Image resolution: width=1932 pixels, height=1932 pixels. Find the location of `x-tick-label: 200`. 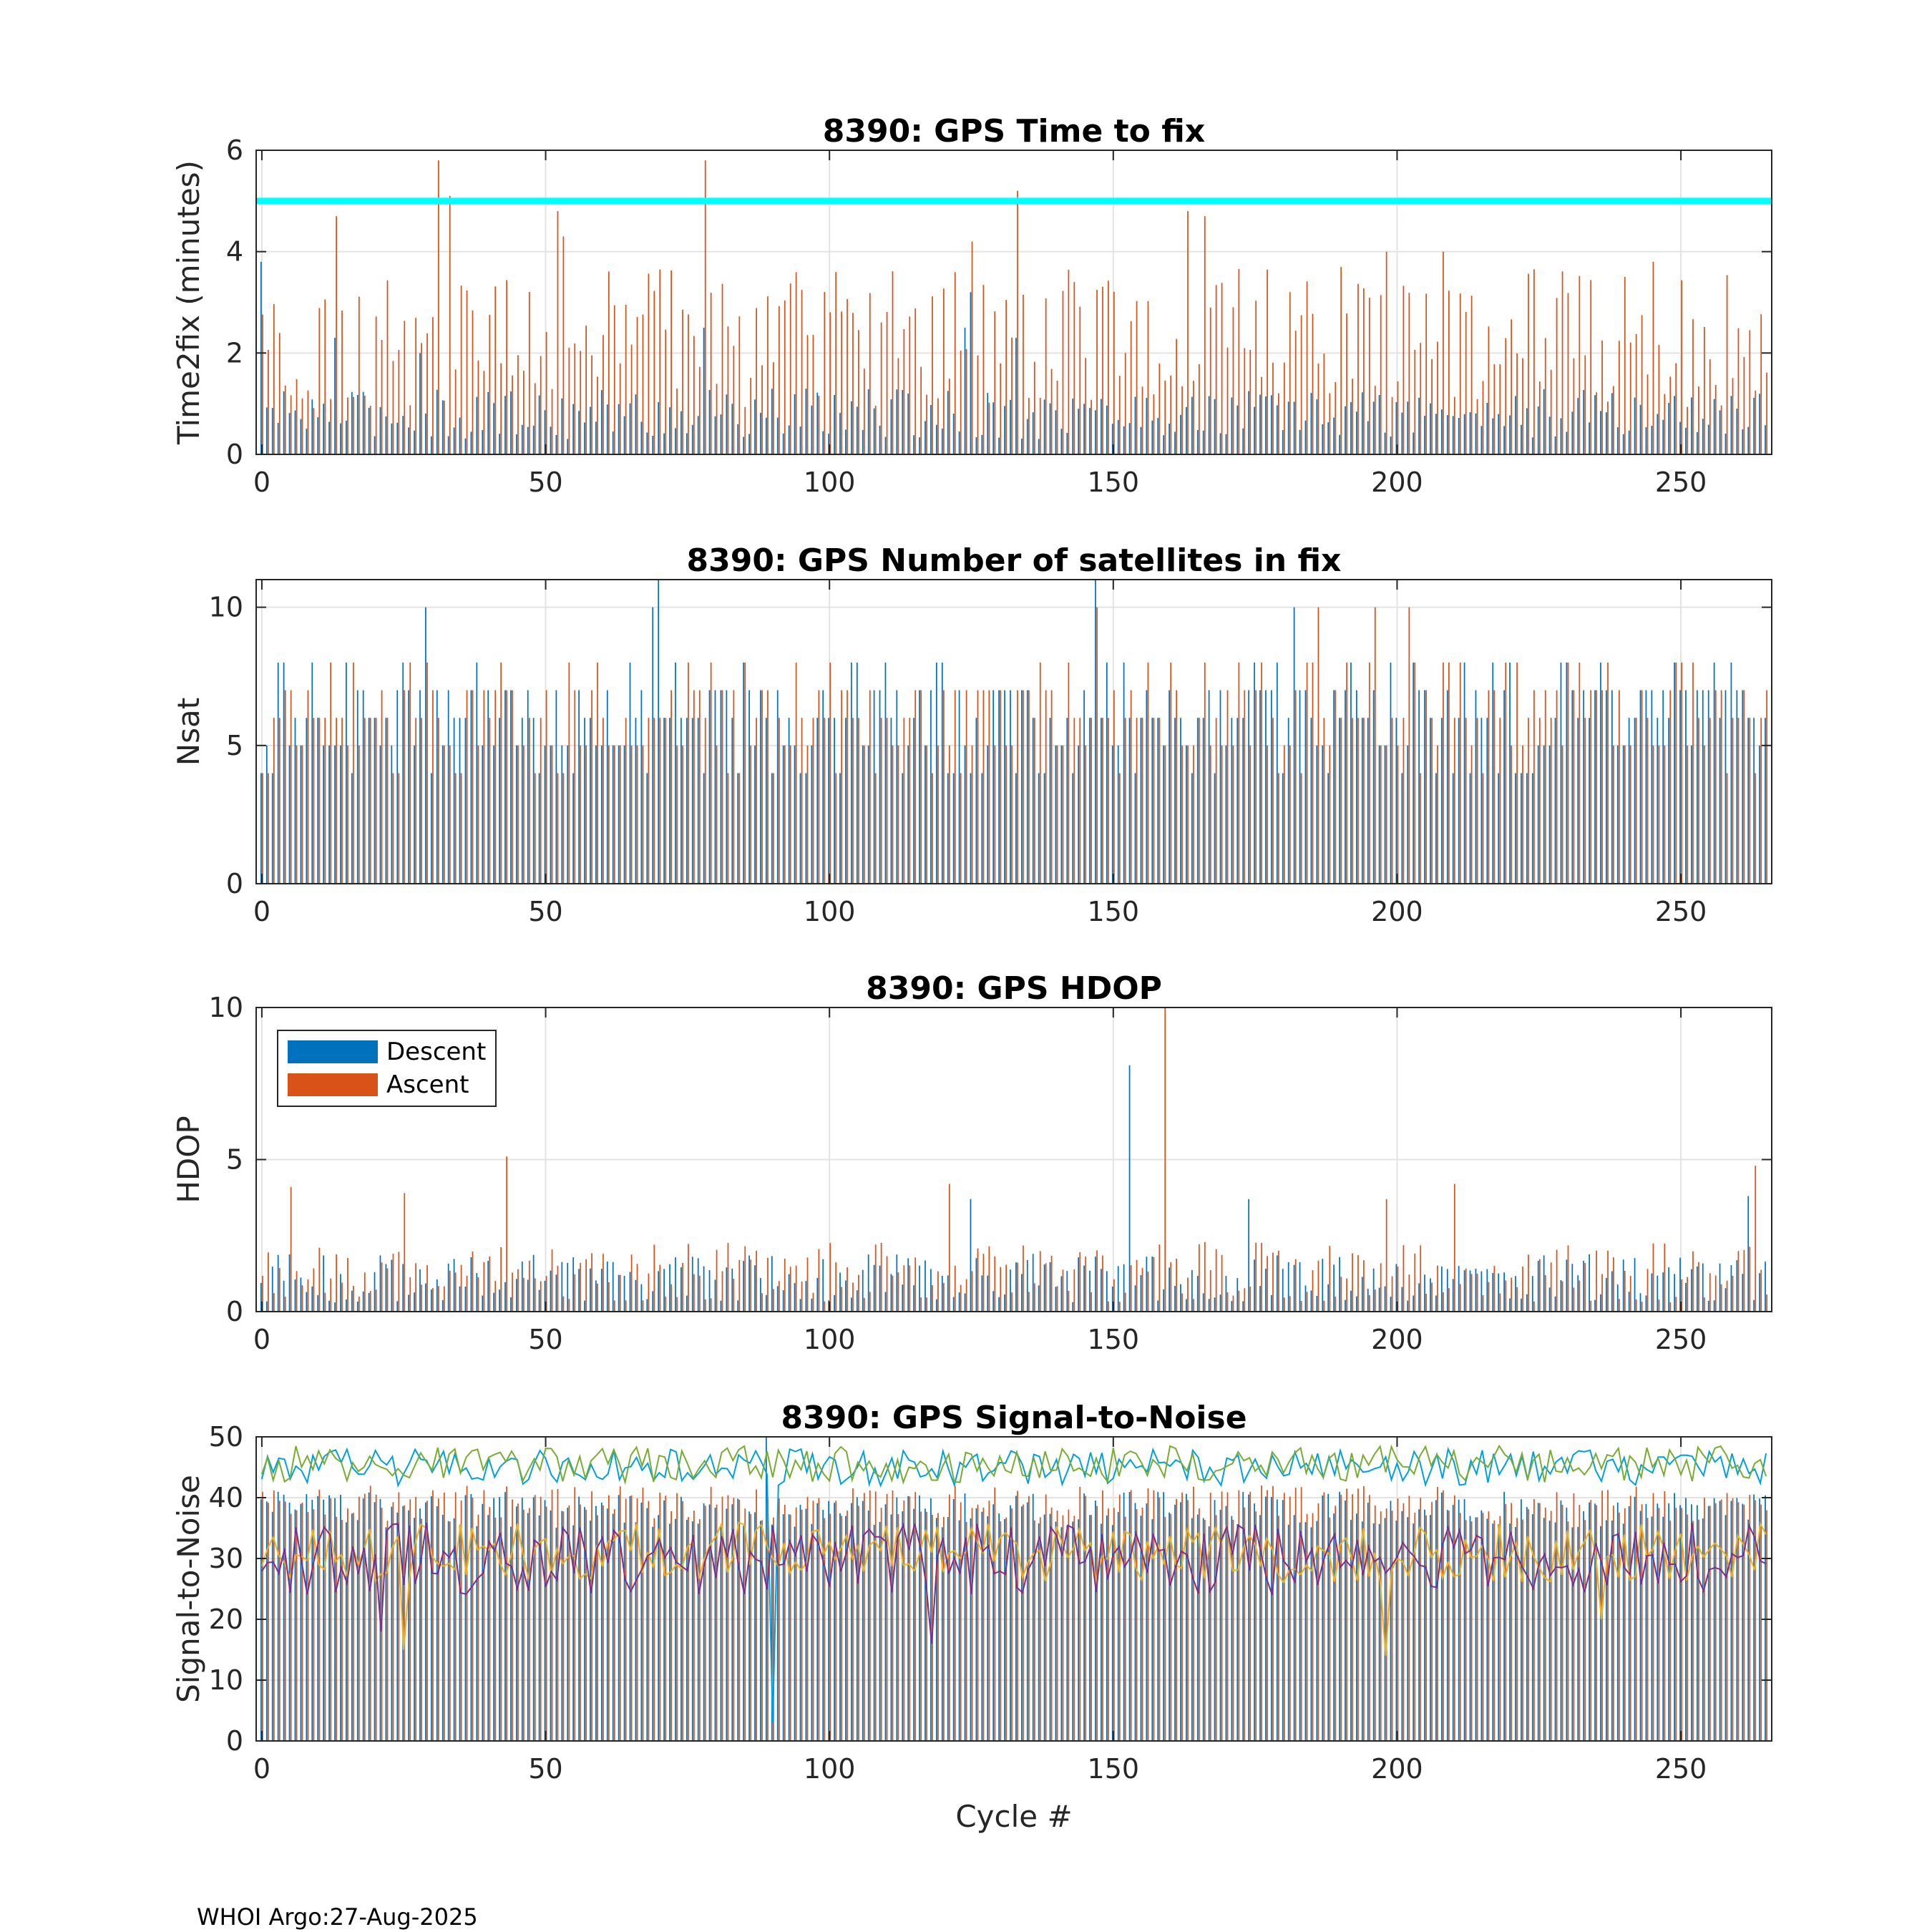

x-tick-label: 200 is located at coordinates (1397, 1769).